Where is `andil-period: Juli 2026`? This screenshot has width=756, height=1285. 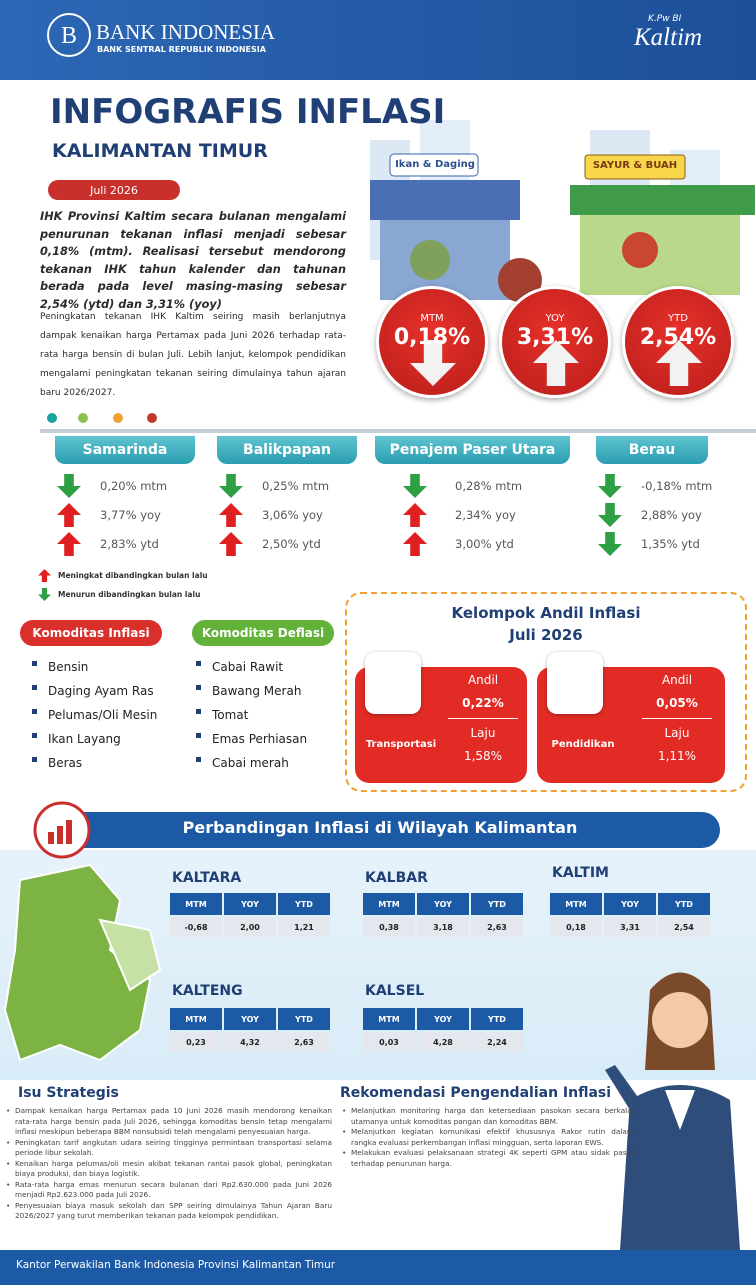
andil-period: Juli 2026 is located at coordinates (546, 635).